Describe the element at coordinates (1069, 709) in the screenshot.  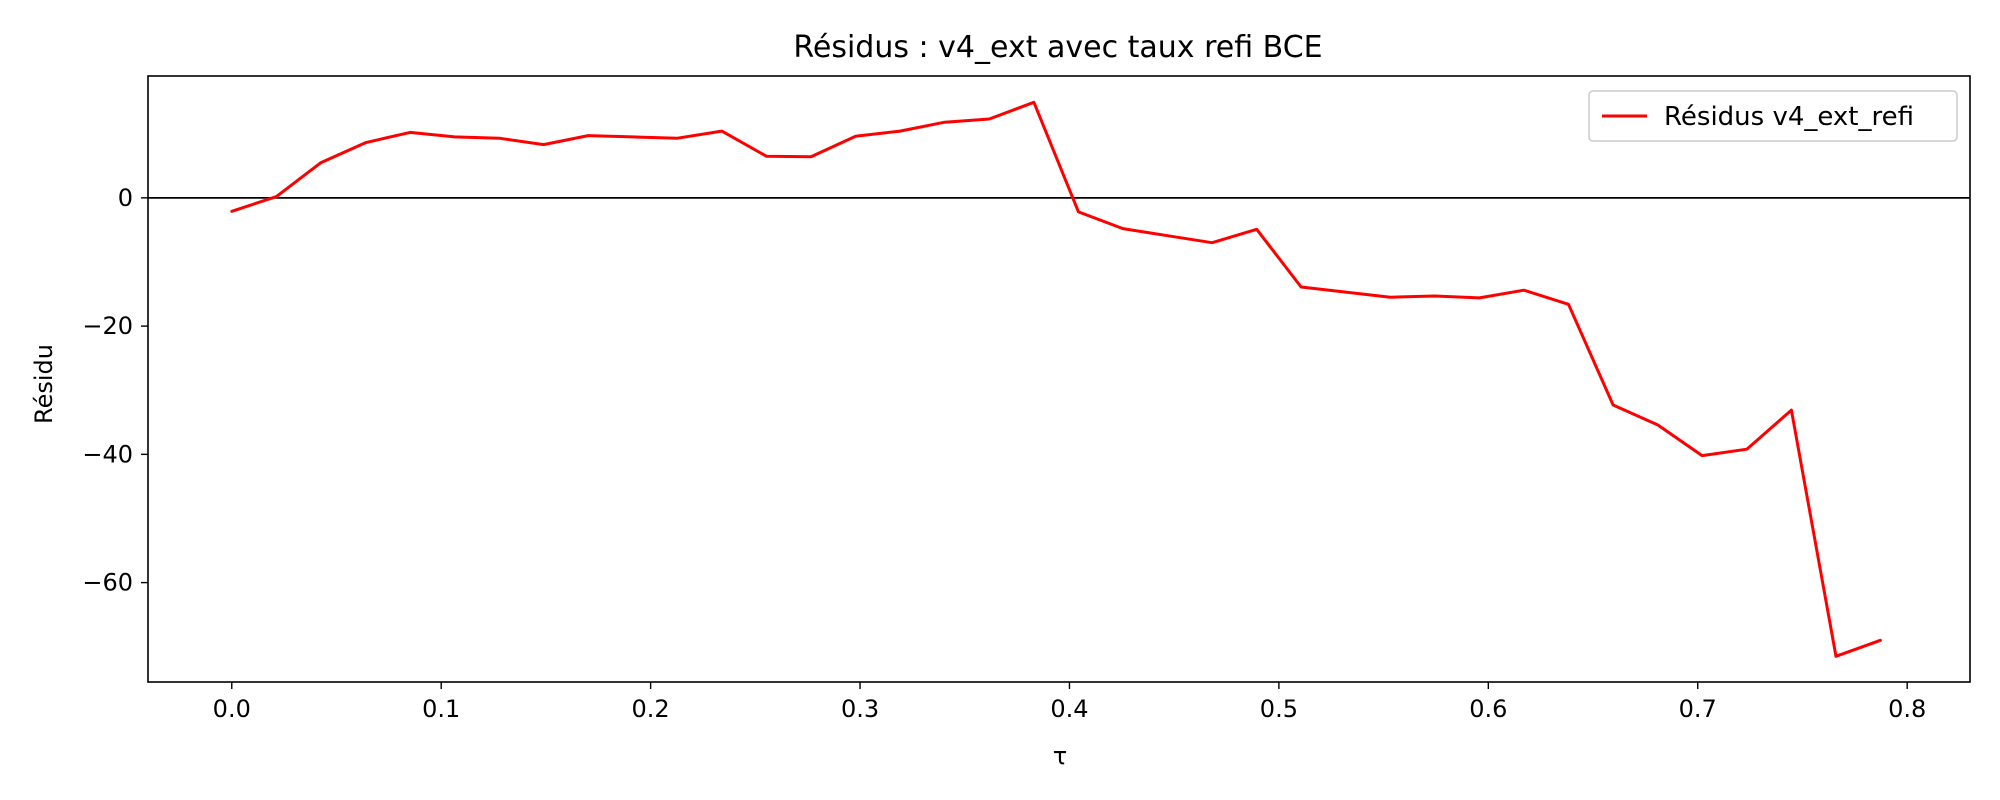
I see `x-tick-label: 0.4` at that location.